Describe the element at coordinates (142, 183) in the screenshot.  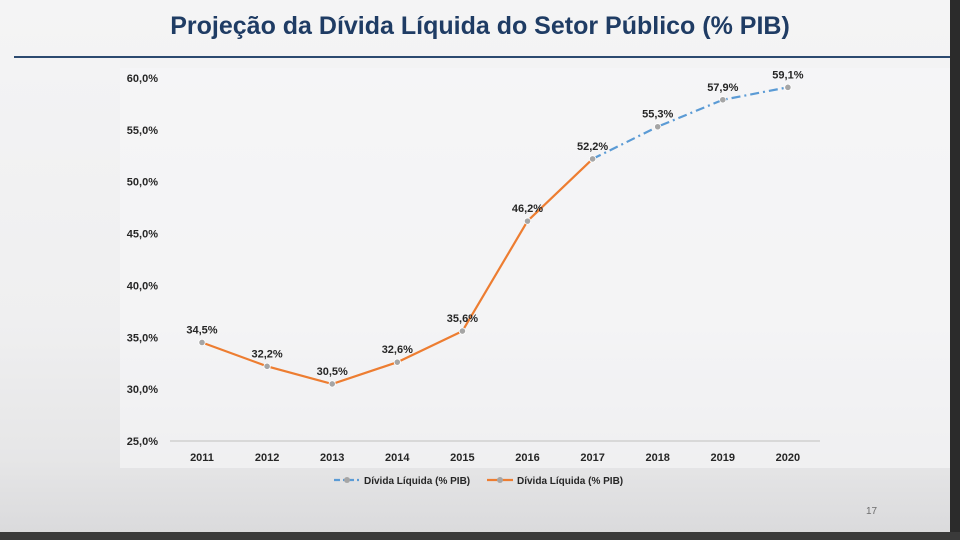
I see `y-tick-label: 50,0%` at that location.